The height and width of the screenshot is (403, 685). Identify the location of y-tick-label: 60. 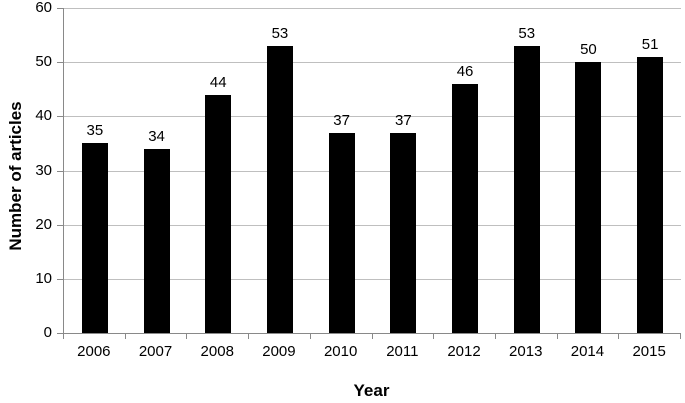
(43, 8).